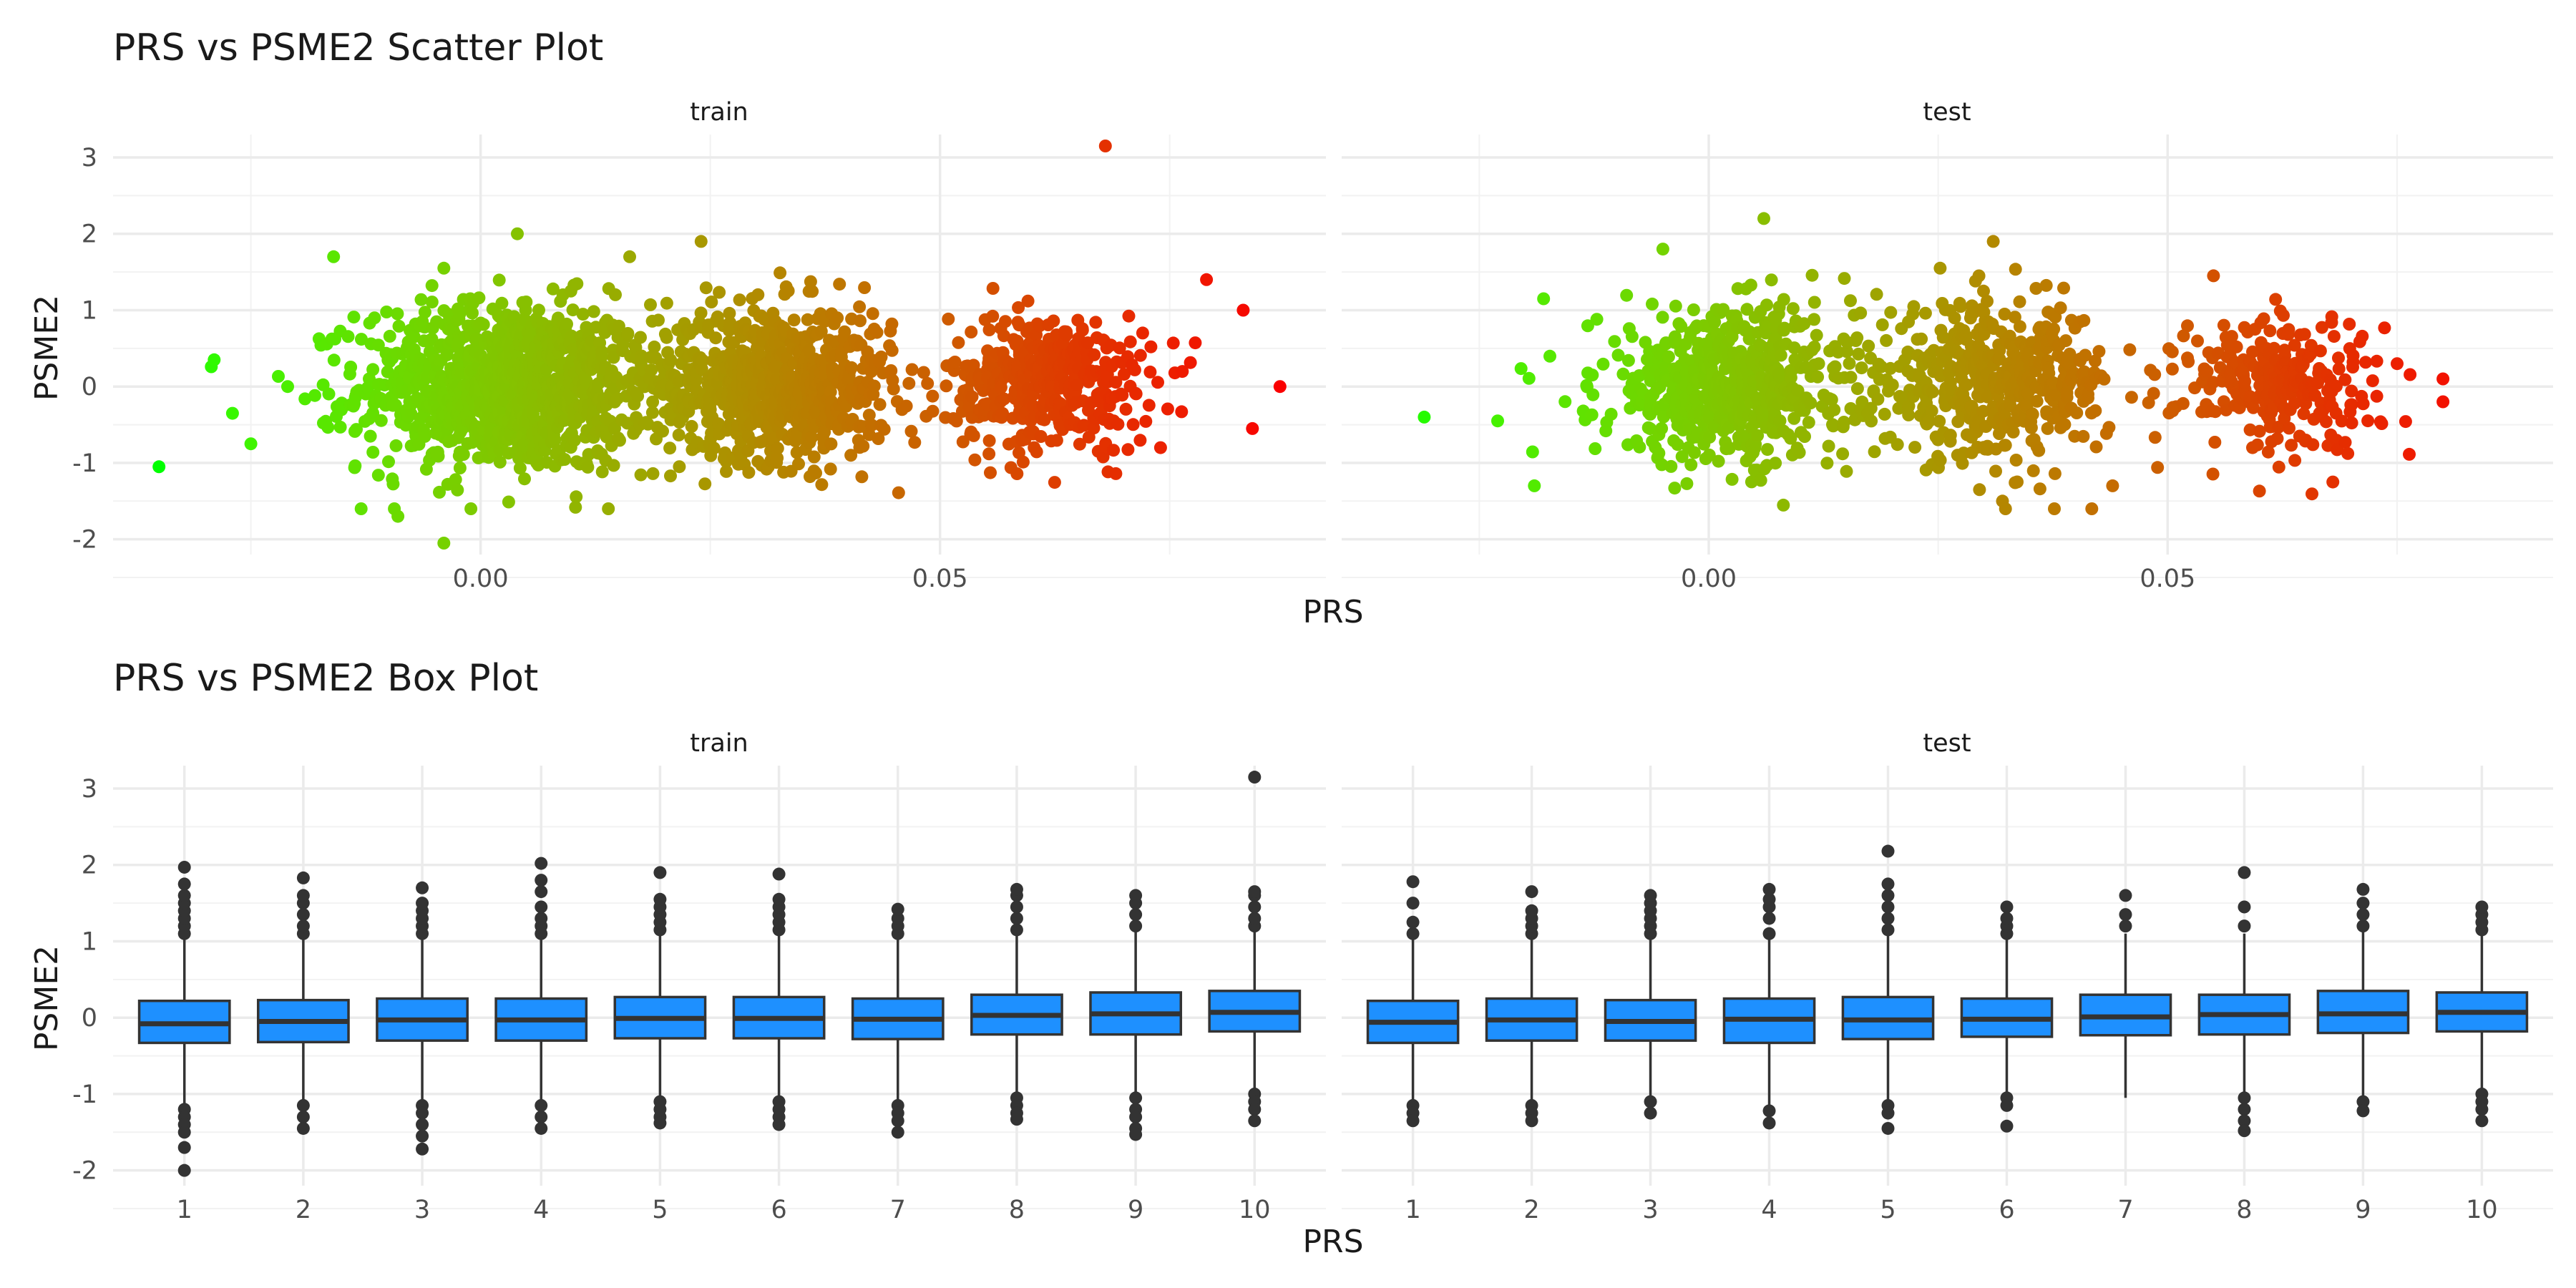 The width and height of the screenshot is (2576, 1288). I want to click on scatter-y-ticks: -2 -1 0 1 2 3, so click(84, 349).